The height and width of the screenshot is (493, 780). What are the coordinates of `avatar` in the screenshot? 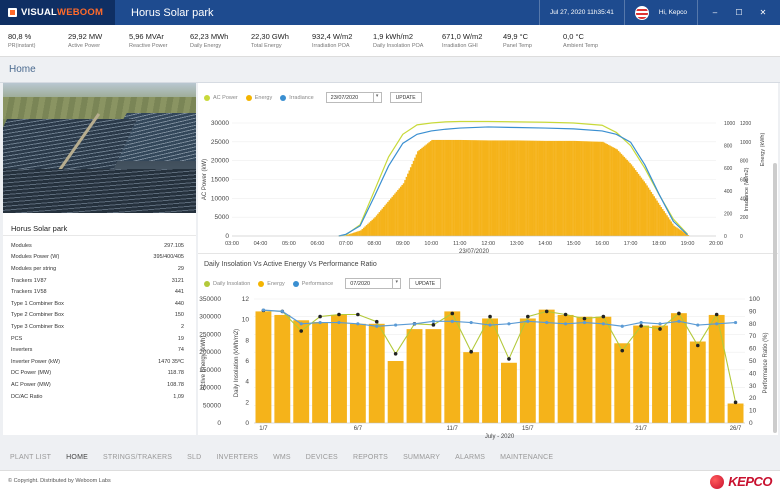 It's located at (641, 12).